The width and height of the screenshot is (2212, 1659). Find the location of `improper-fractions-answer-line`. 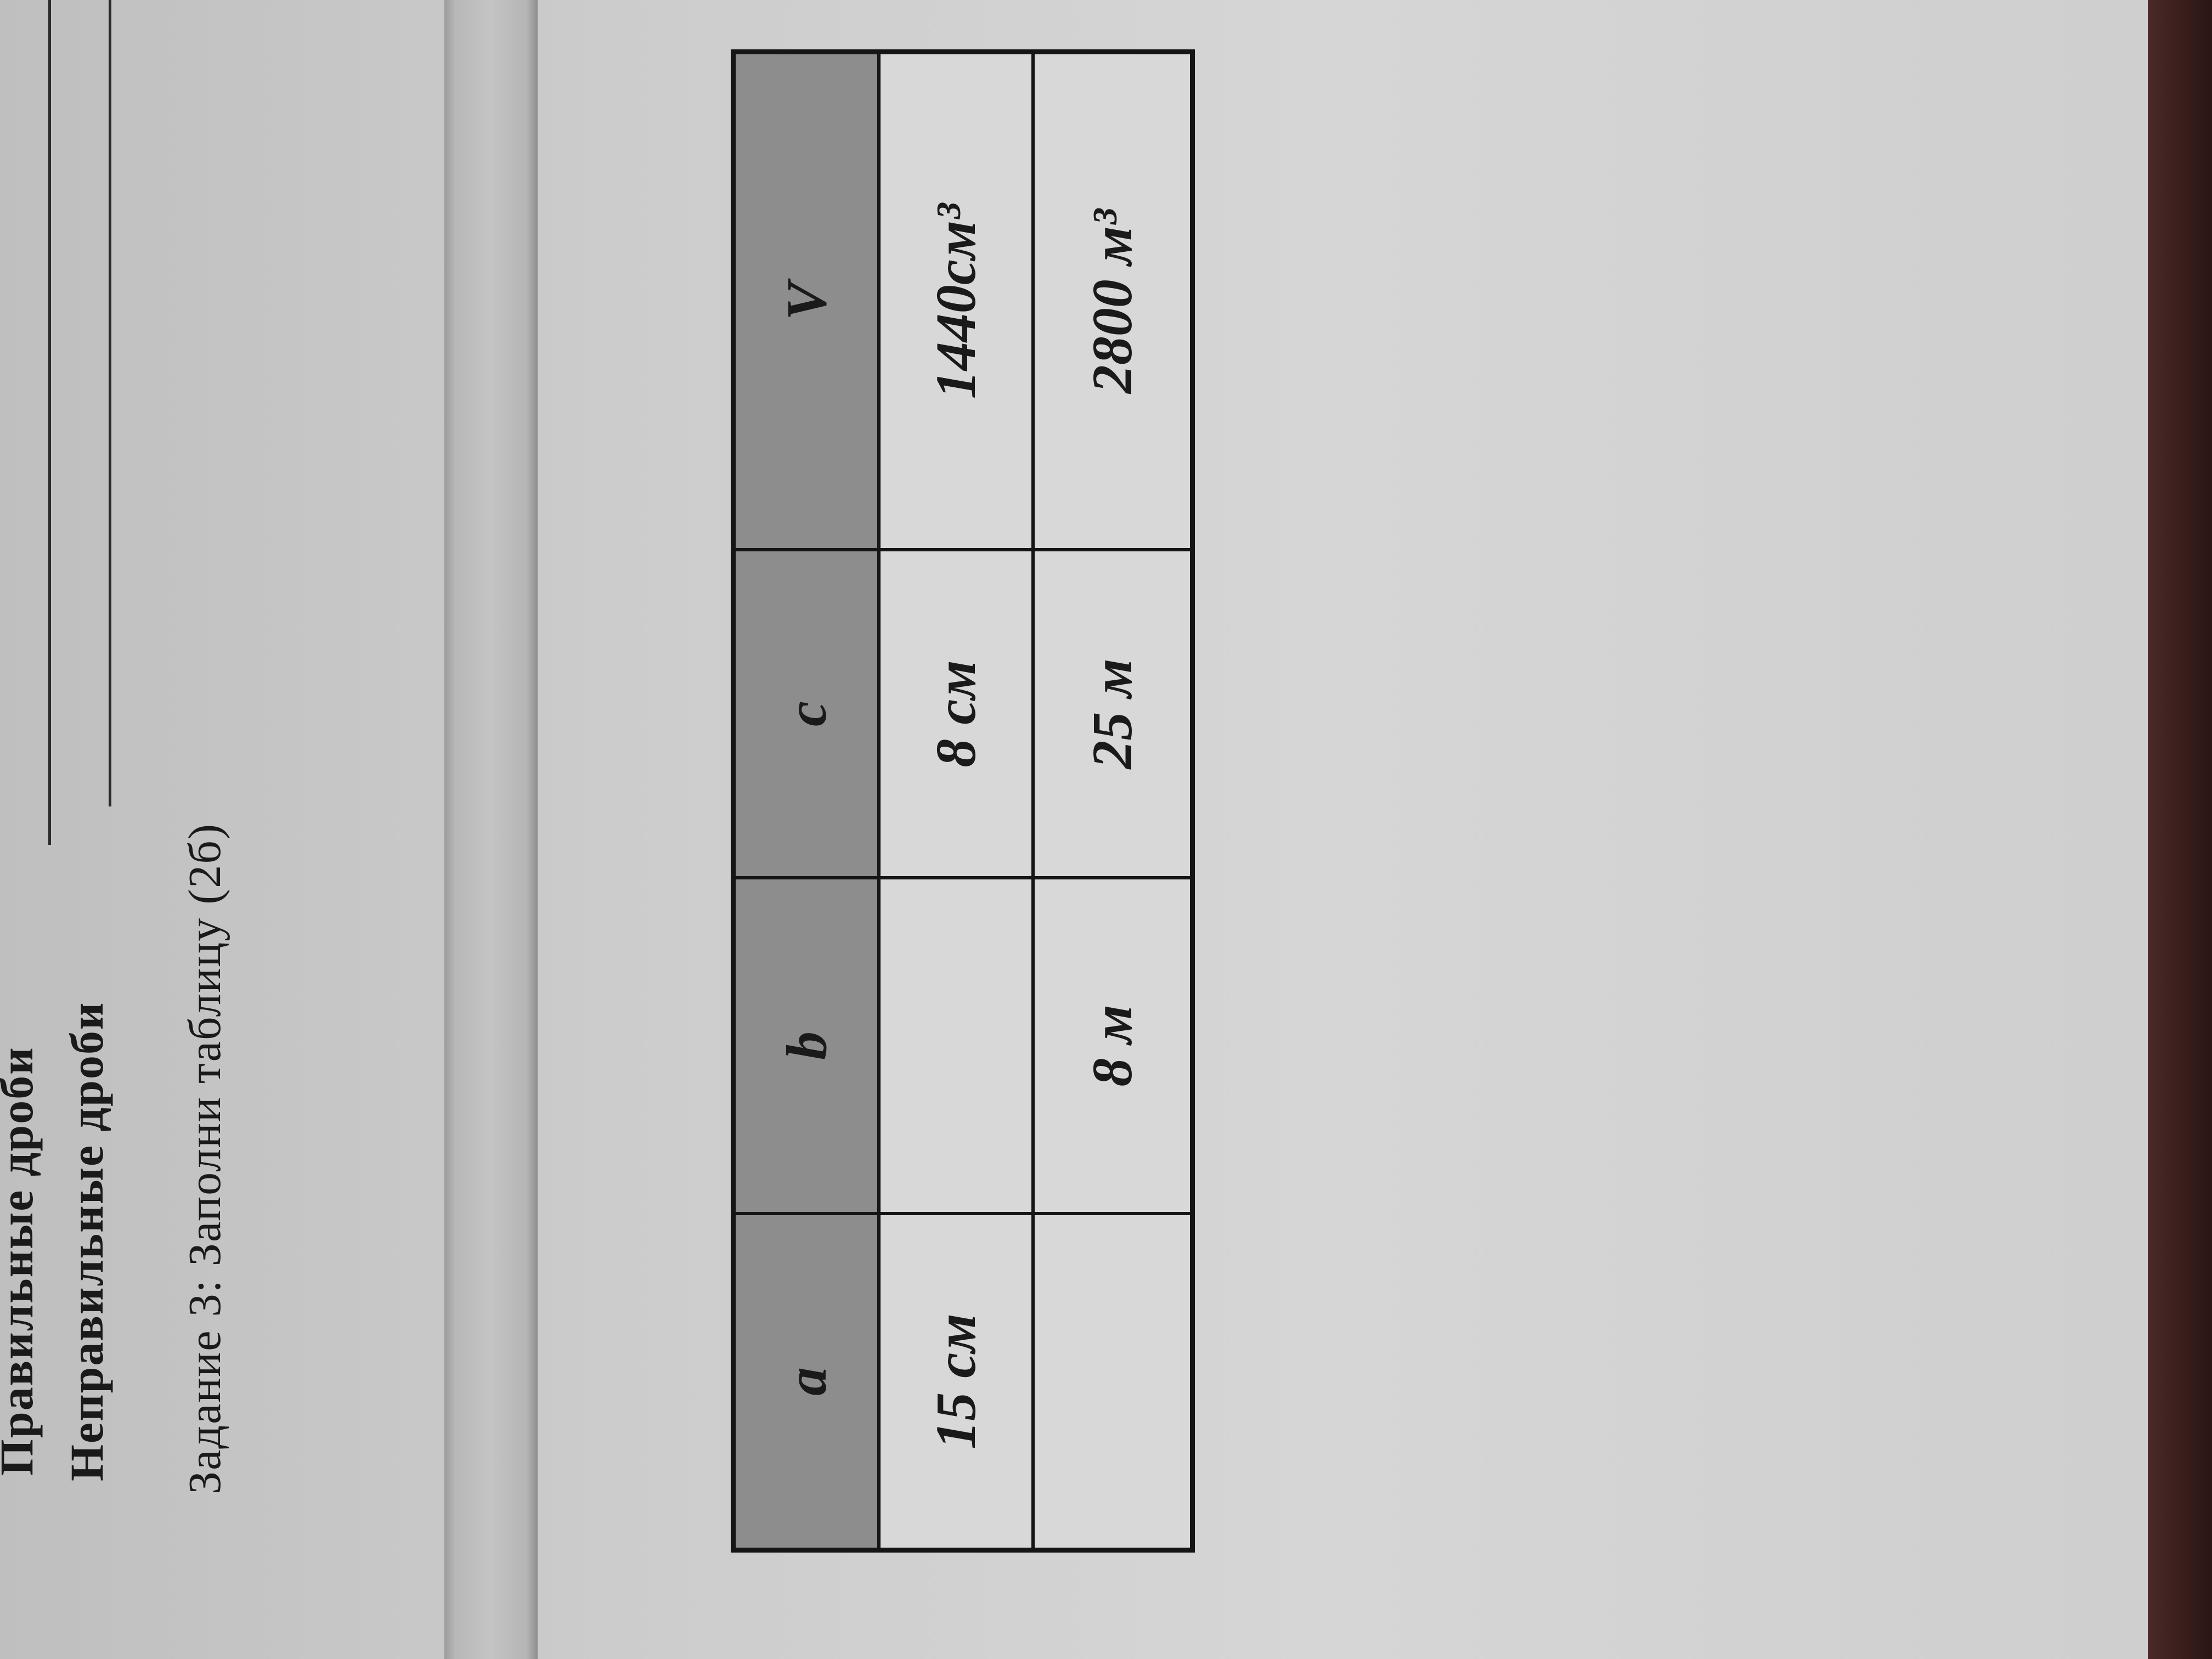

improper-fractions-answer-line is located at coordinates (110, 403).